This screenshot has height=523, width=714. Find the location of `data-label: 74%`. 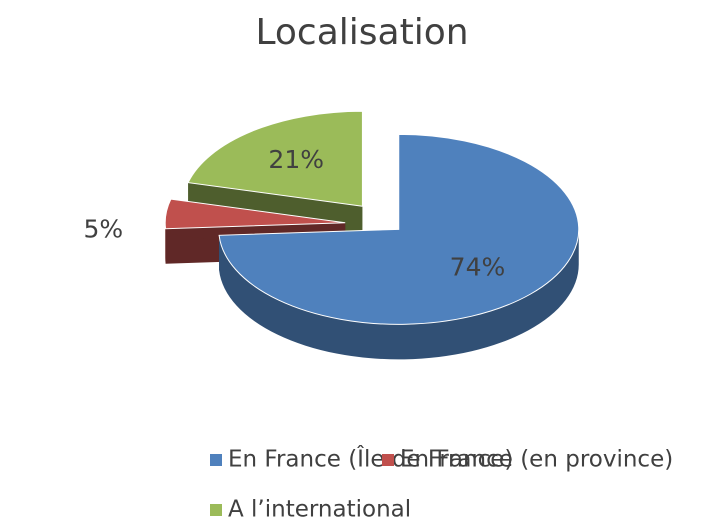

data-label: 74% is located at coordinates (478, 266).